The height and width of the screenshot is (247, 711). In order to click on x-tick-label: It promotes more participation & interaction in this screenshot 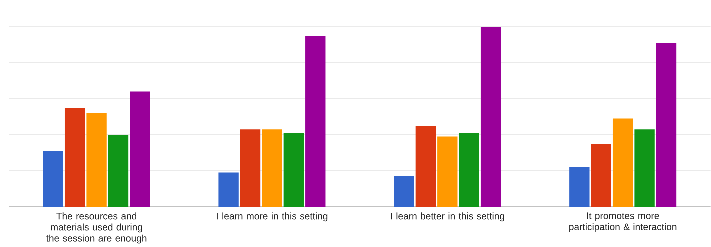, I will do `click(623, 222)`.